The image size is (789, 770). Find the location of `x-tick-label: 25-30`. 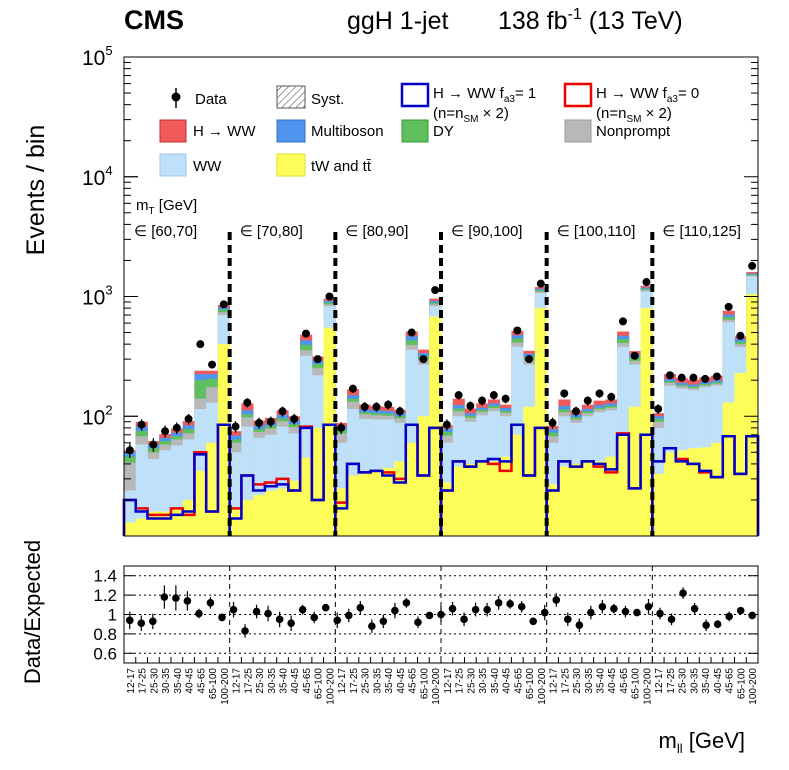

x-tick-label: 25-30 is located at coordinates (471, 681).